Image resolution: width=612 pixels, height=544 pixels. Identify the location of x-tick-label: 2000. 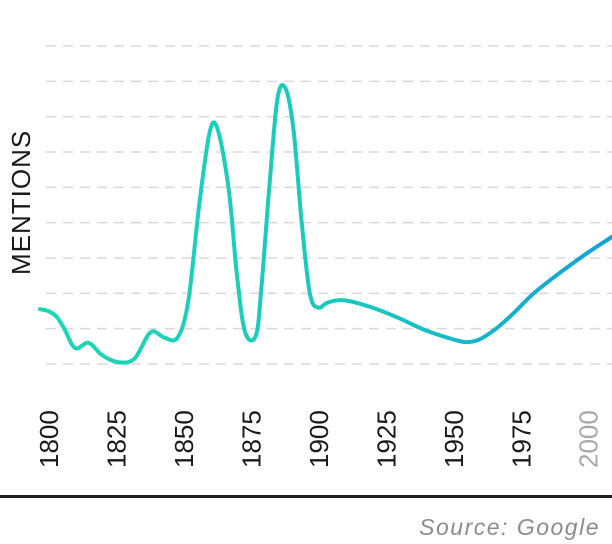
(589, 439).